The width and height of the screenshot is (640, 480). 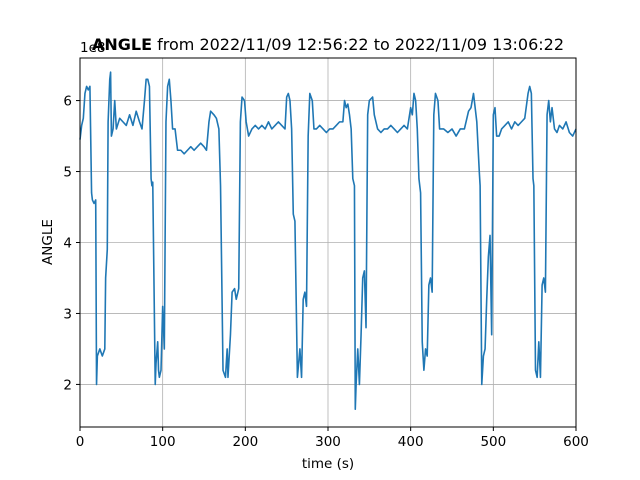 What do you see at coordinates (92, 48) in the screenshot?
I see `y-offset-label: 1e8` at bounding box center [92, 48].